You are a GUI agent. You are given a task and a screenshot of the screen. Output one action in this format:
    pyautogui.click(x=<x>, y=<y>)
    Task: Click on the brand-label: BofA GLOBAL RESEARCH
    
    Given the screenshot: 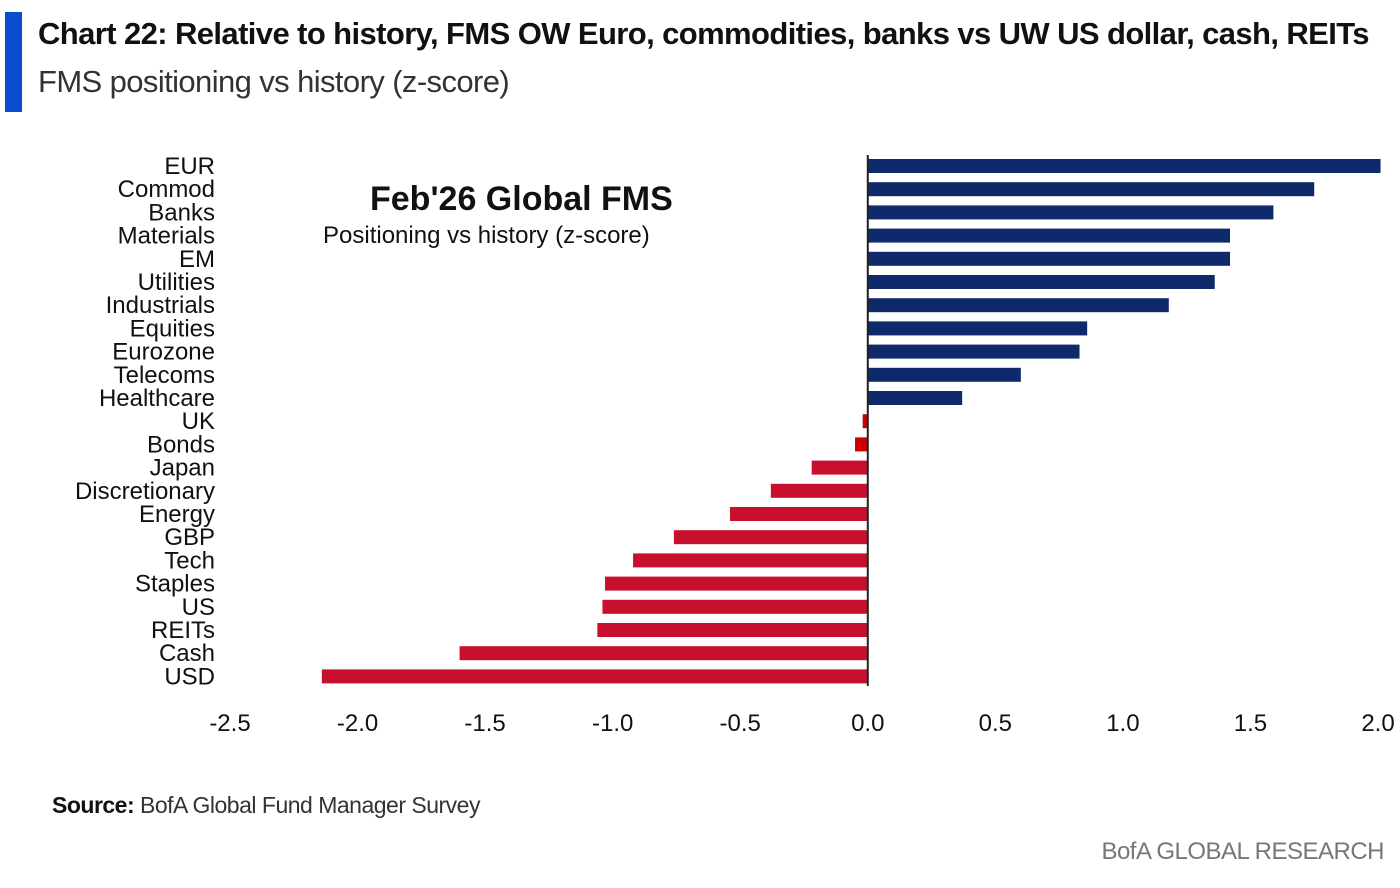 What is the action you would take?
    pyautogui.click(x=1242, y=851)
    